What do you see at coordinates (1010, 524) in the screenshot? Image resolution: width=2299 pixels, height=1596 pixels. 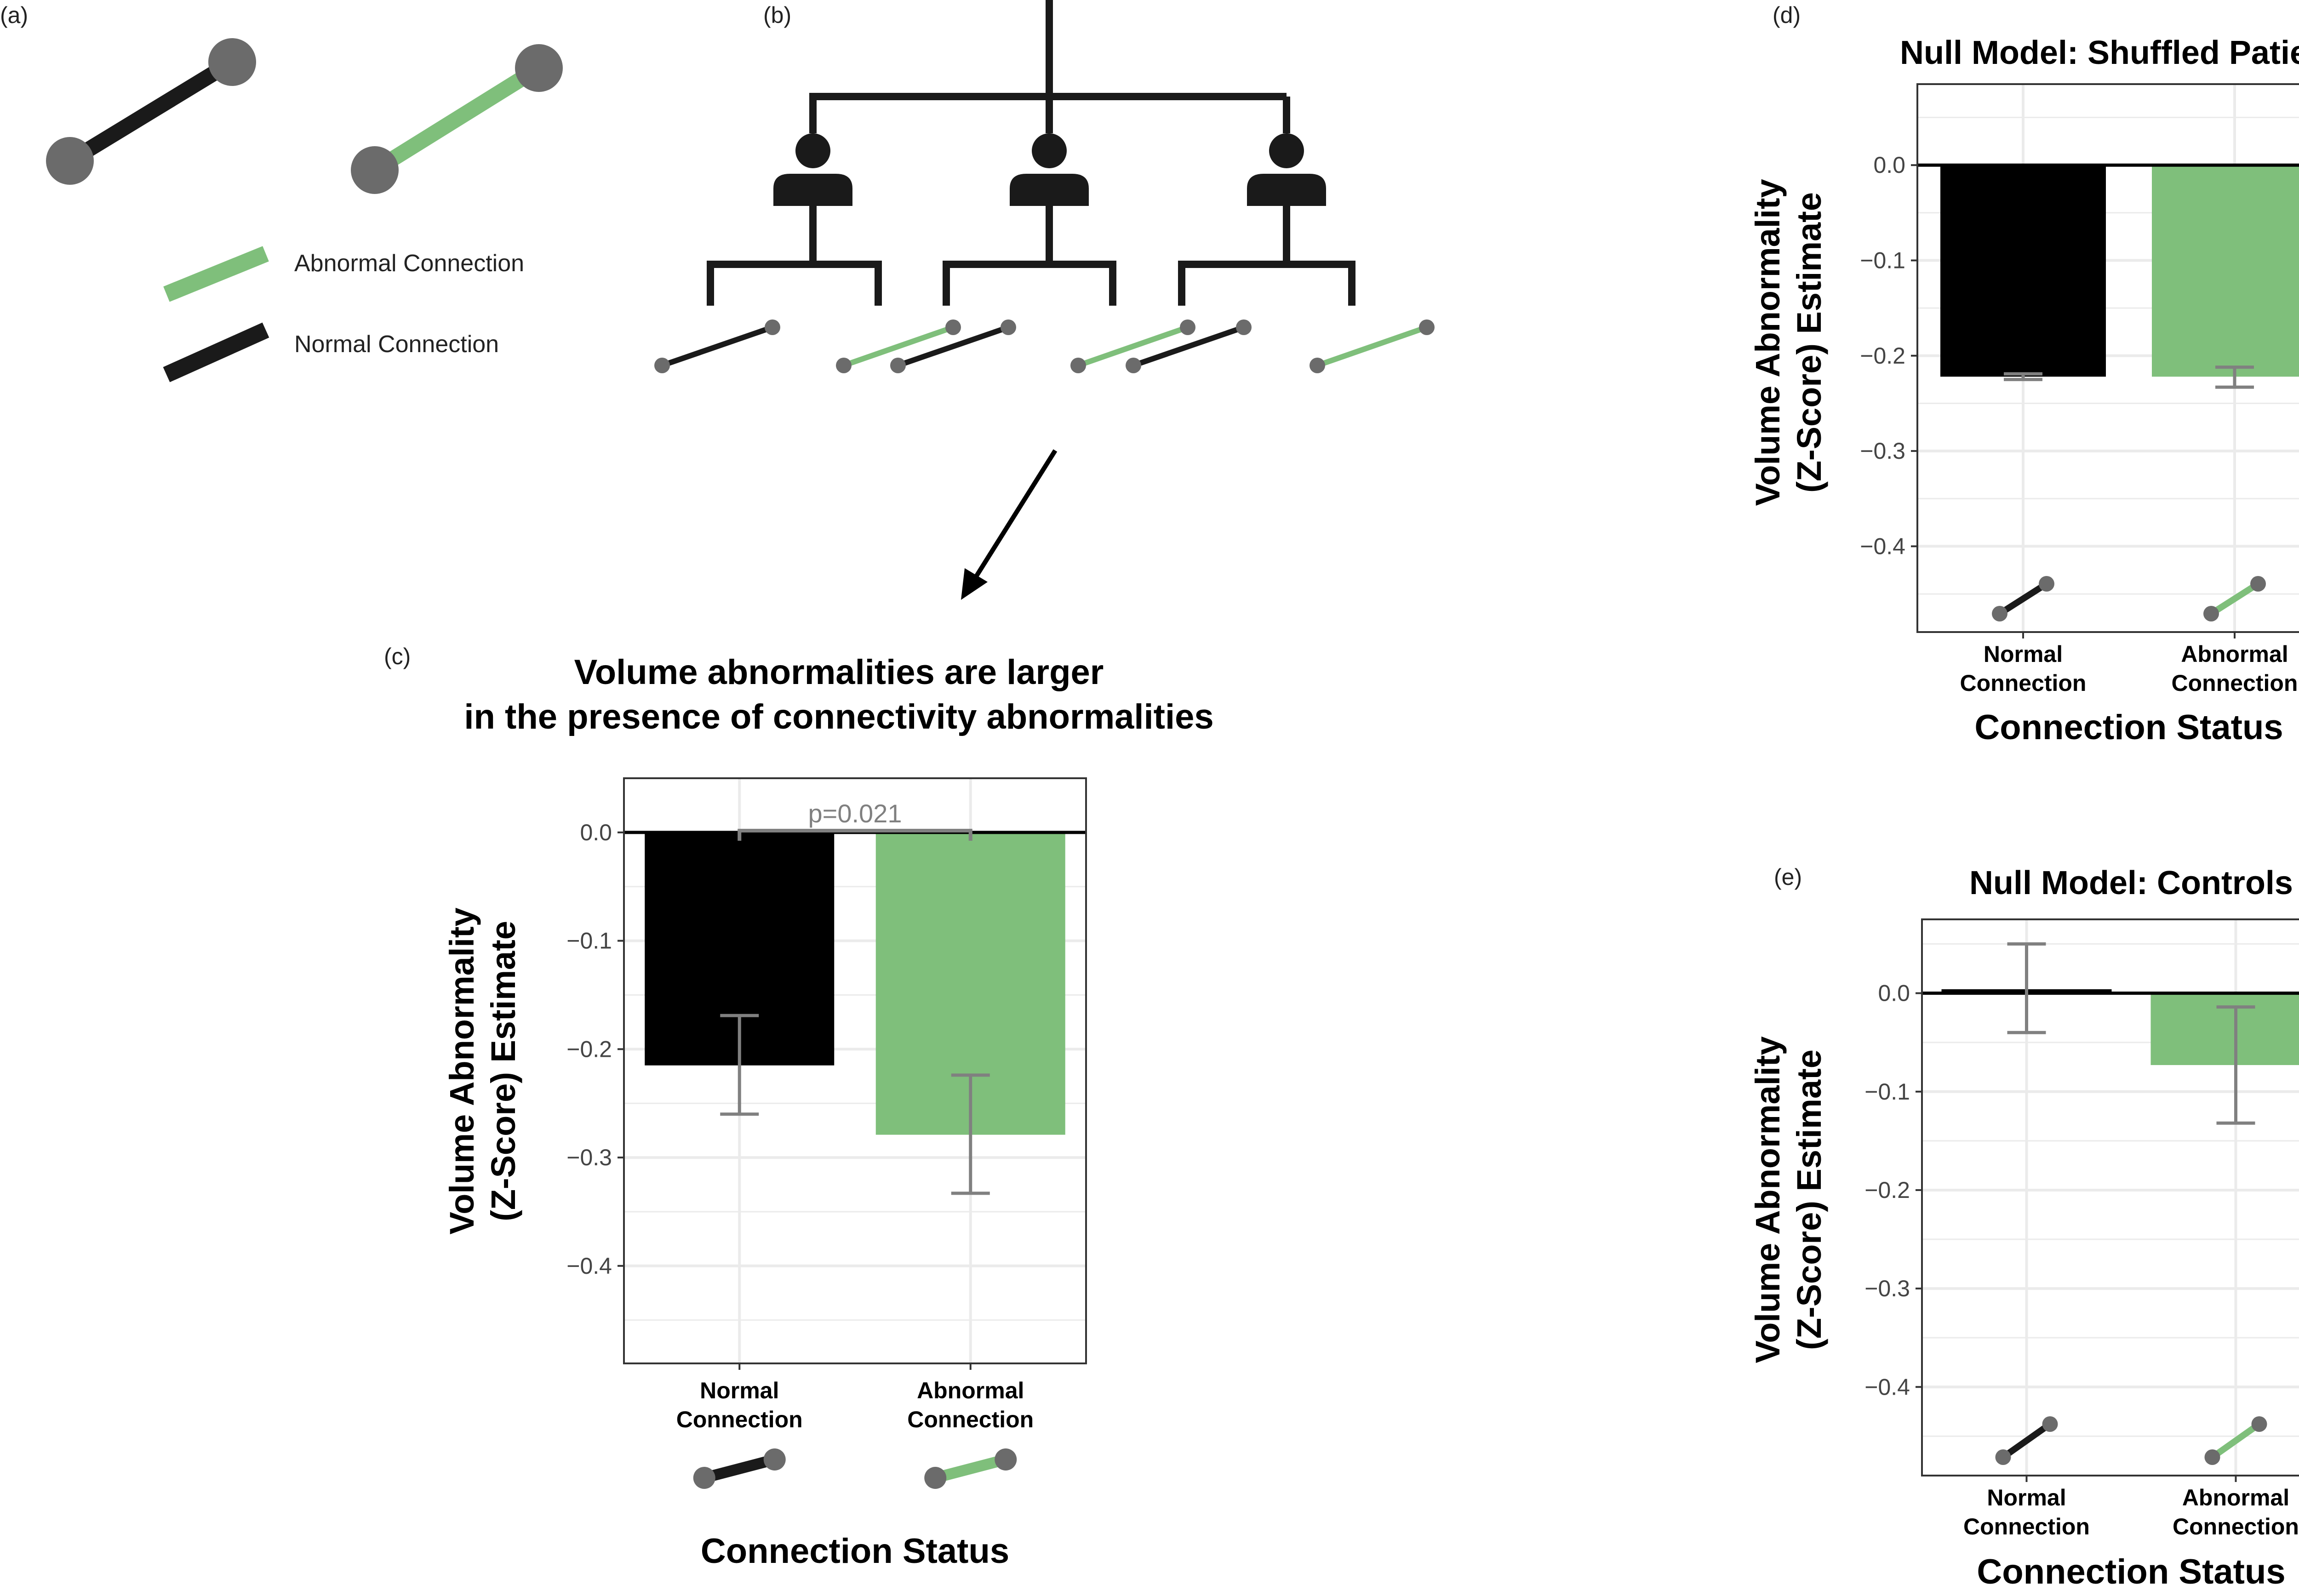 I see `arrow-to-panel-c` at bounding box center [1010, 524].